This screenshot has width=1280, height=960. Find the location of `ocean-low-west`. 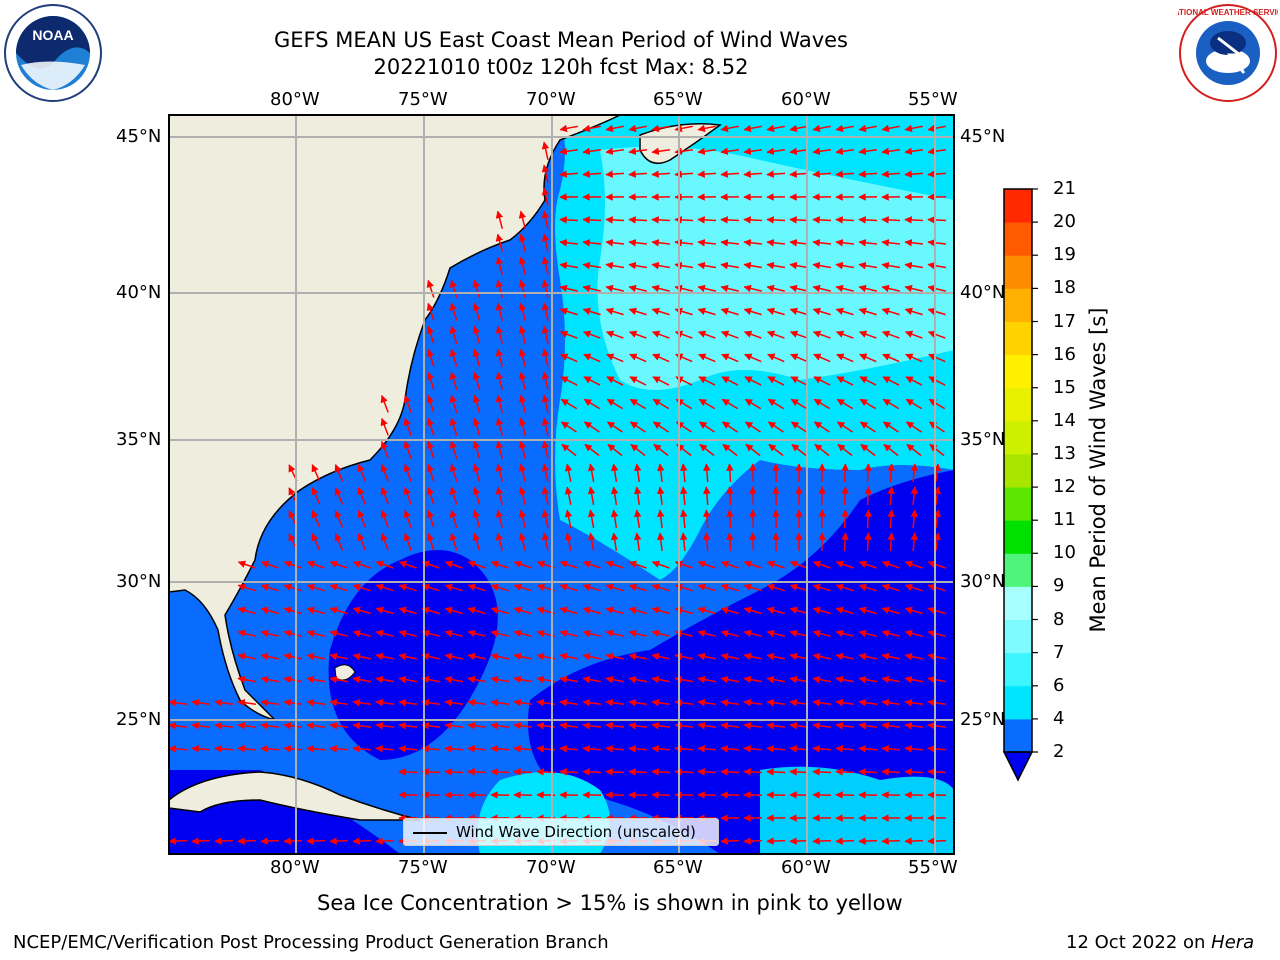

ocean-low-west is located at coordinates (413, 655).